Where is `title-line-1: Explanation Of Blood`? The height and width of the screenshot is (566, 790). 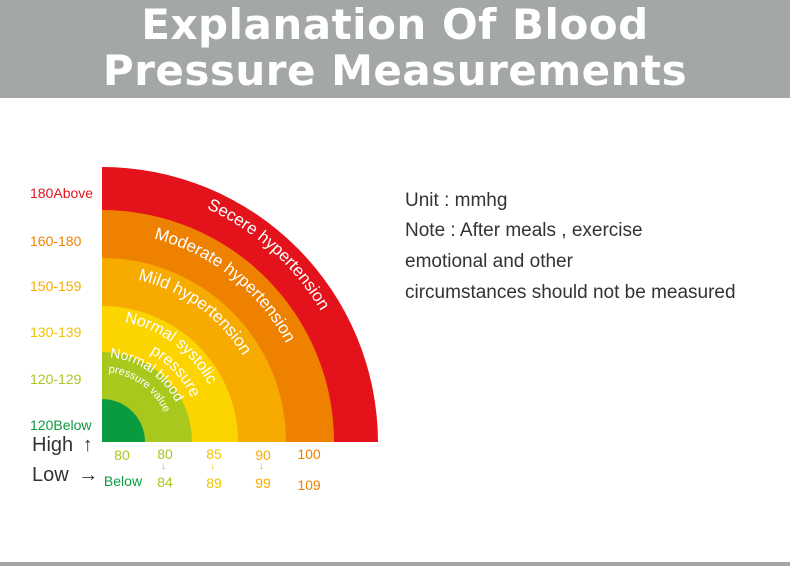
title-line-1: Explanation Of Blood is located at coordinates (395, 24).